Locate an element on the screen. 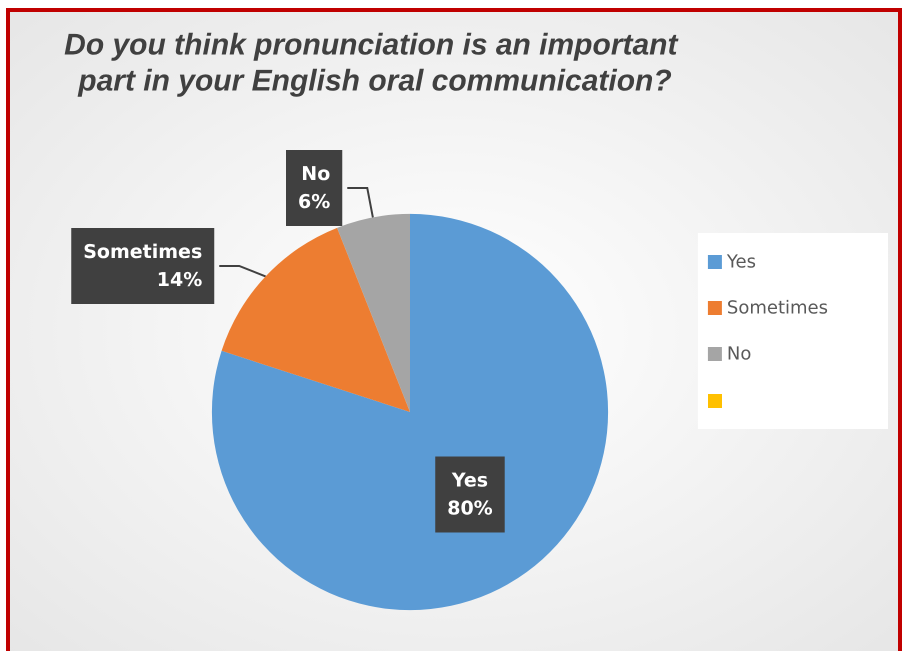  data-label: 6% is located at coordinates (314, 201).